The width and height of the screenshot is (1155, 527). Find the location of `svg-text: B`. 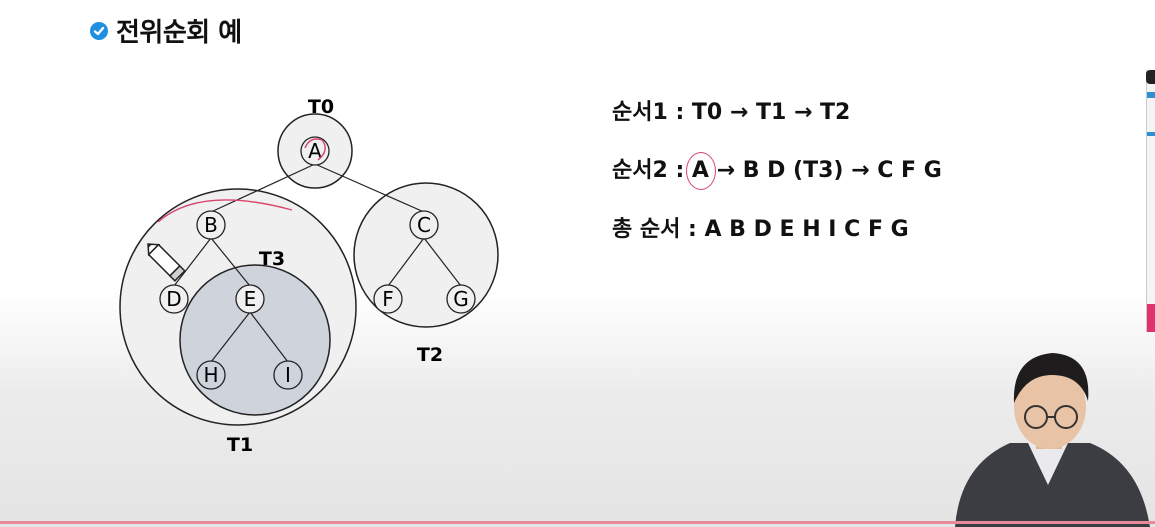

svg-text: B is located at coordinates (211, 225).